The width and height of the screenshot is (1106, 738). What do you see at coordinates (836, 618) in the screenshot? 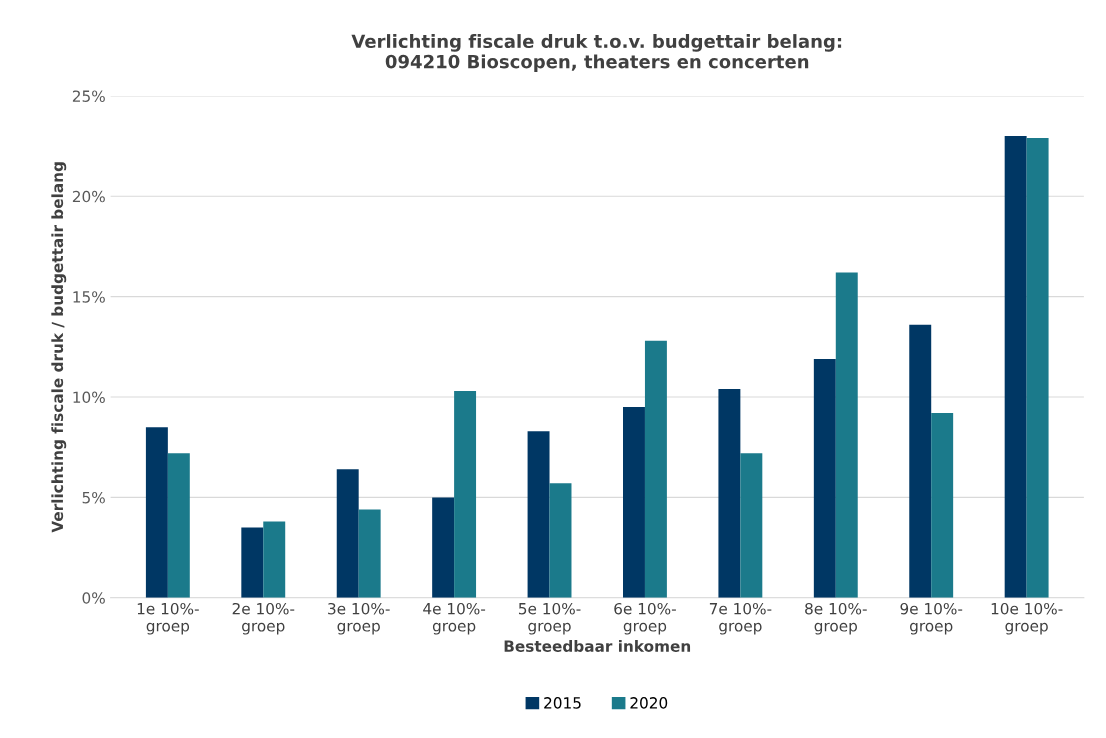
I see `x-tick-label: 8e 10%- groep` at bounding box center [836, 618].